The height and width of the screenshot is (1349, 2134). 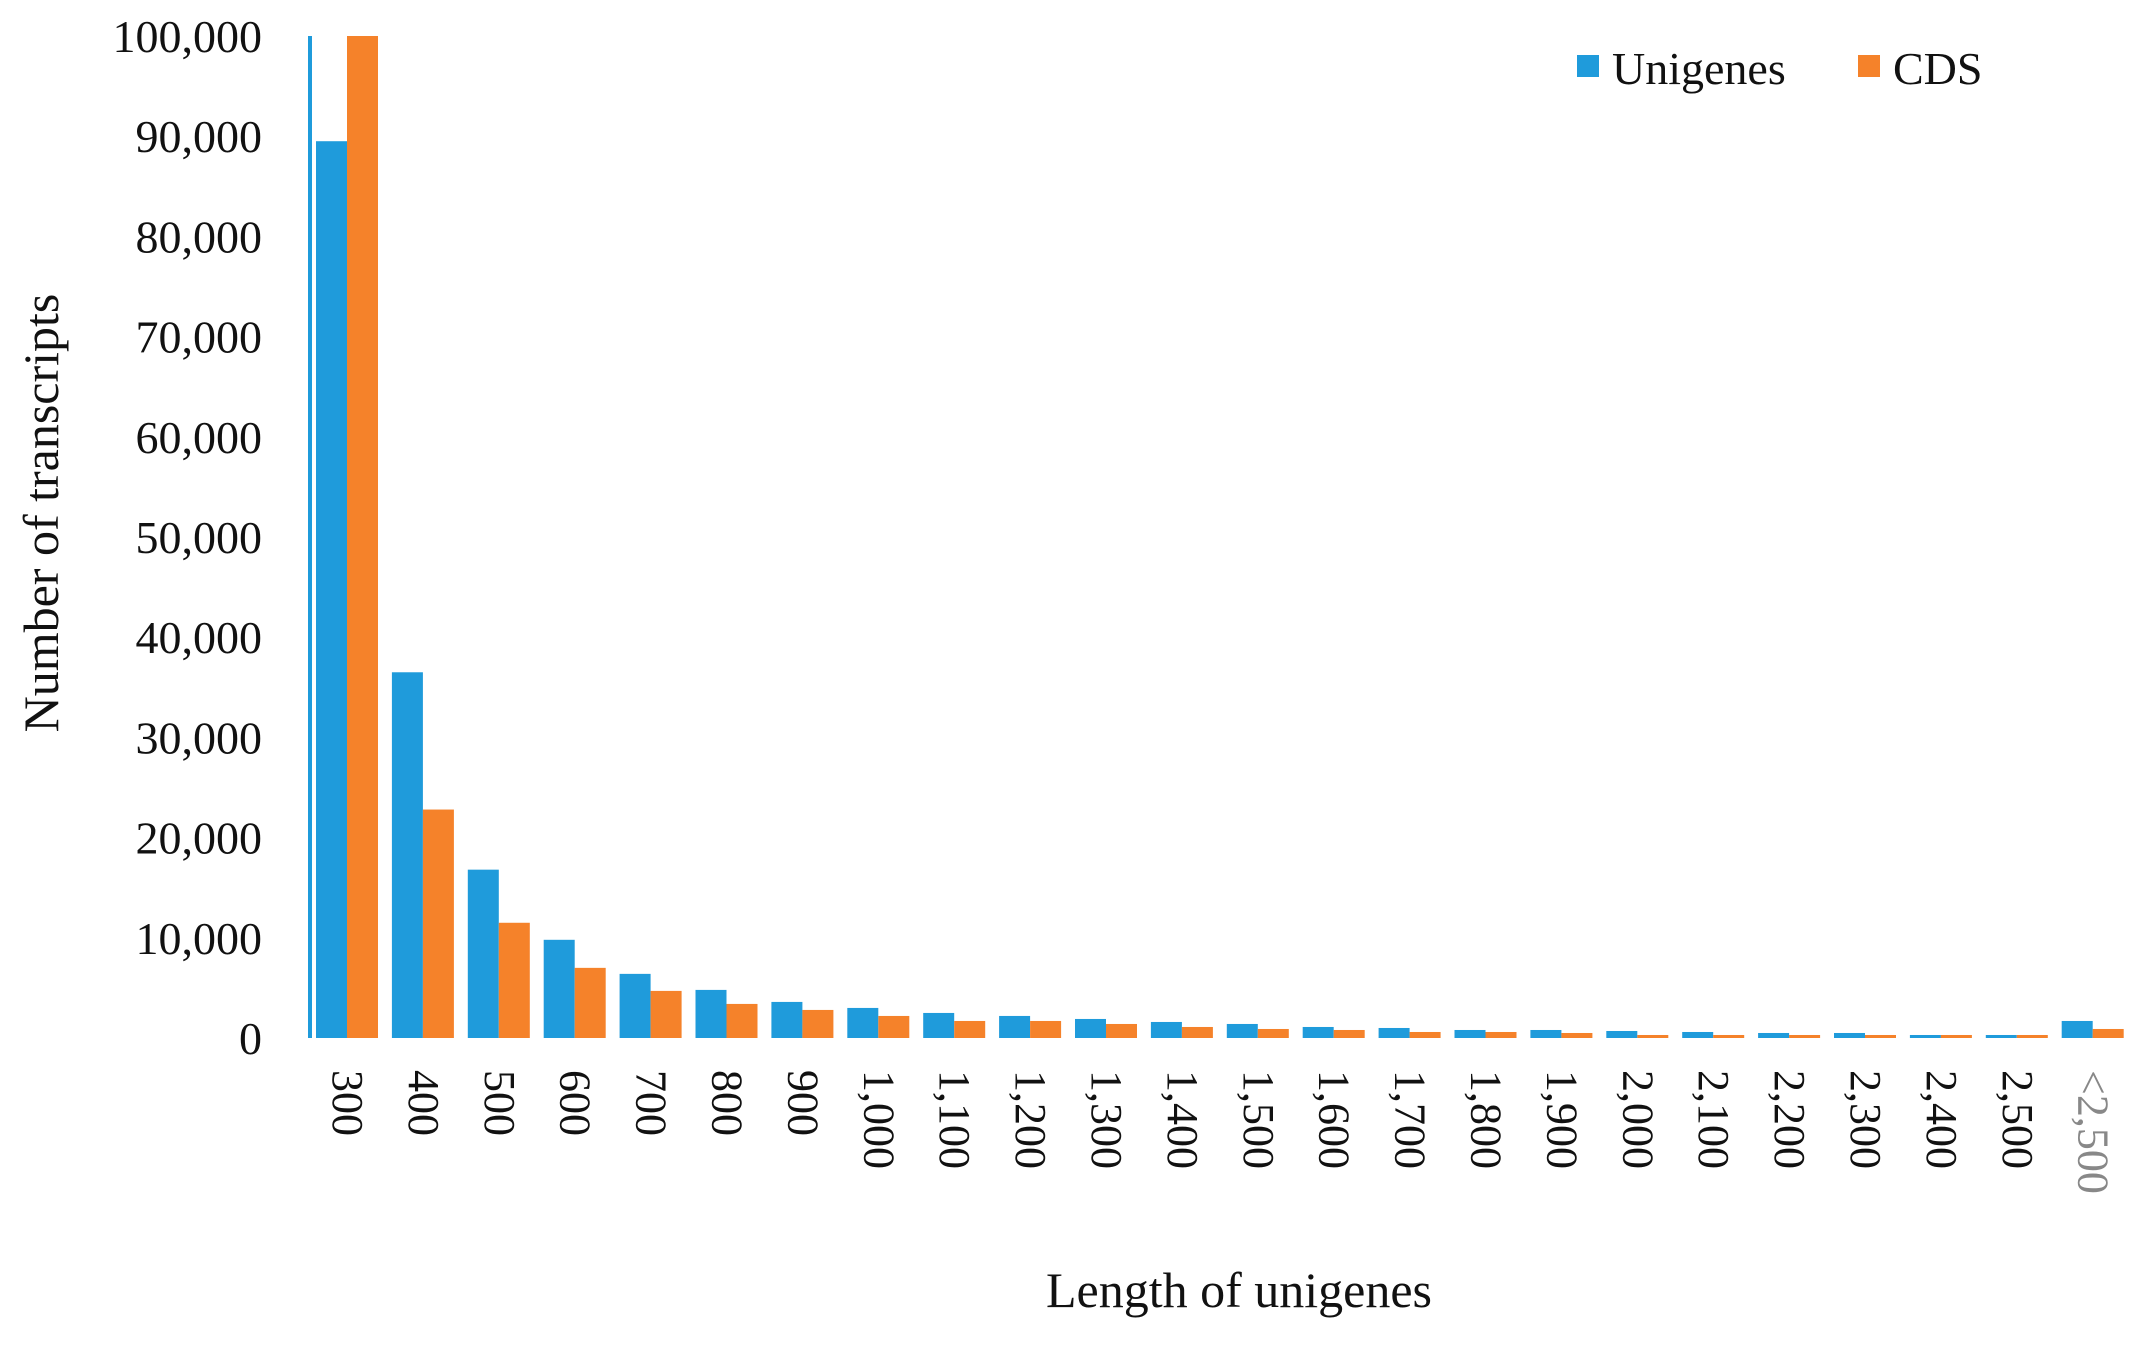 I want to click on x-tick-label: 1,000, so click(x=878, y=1119).